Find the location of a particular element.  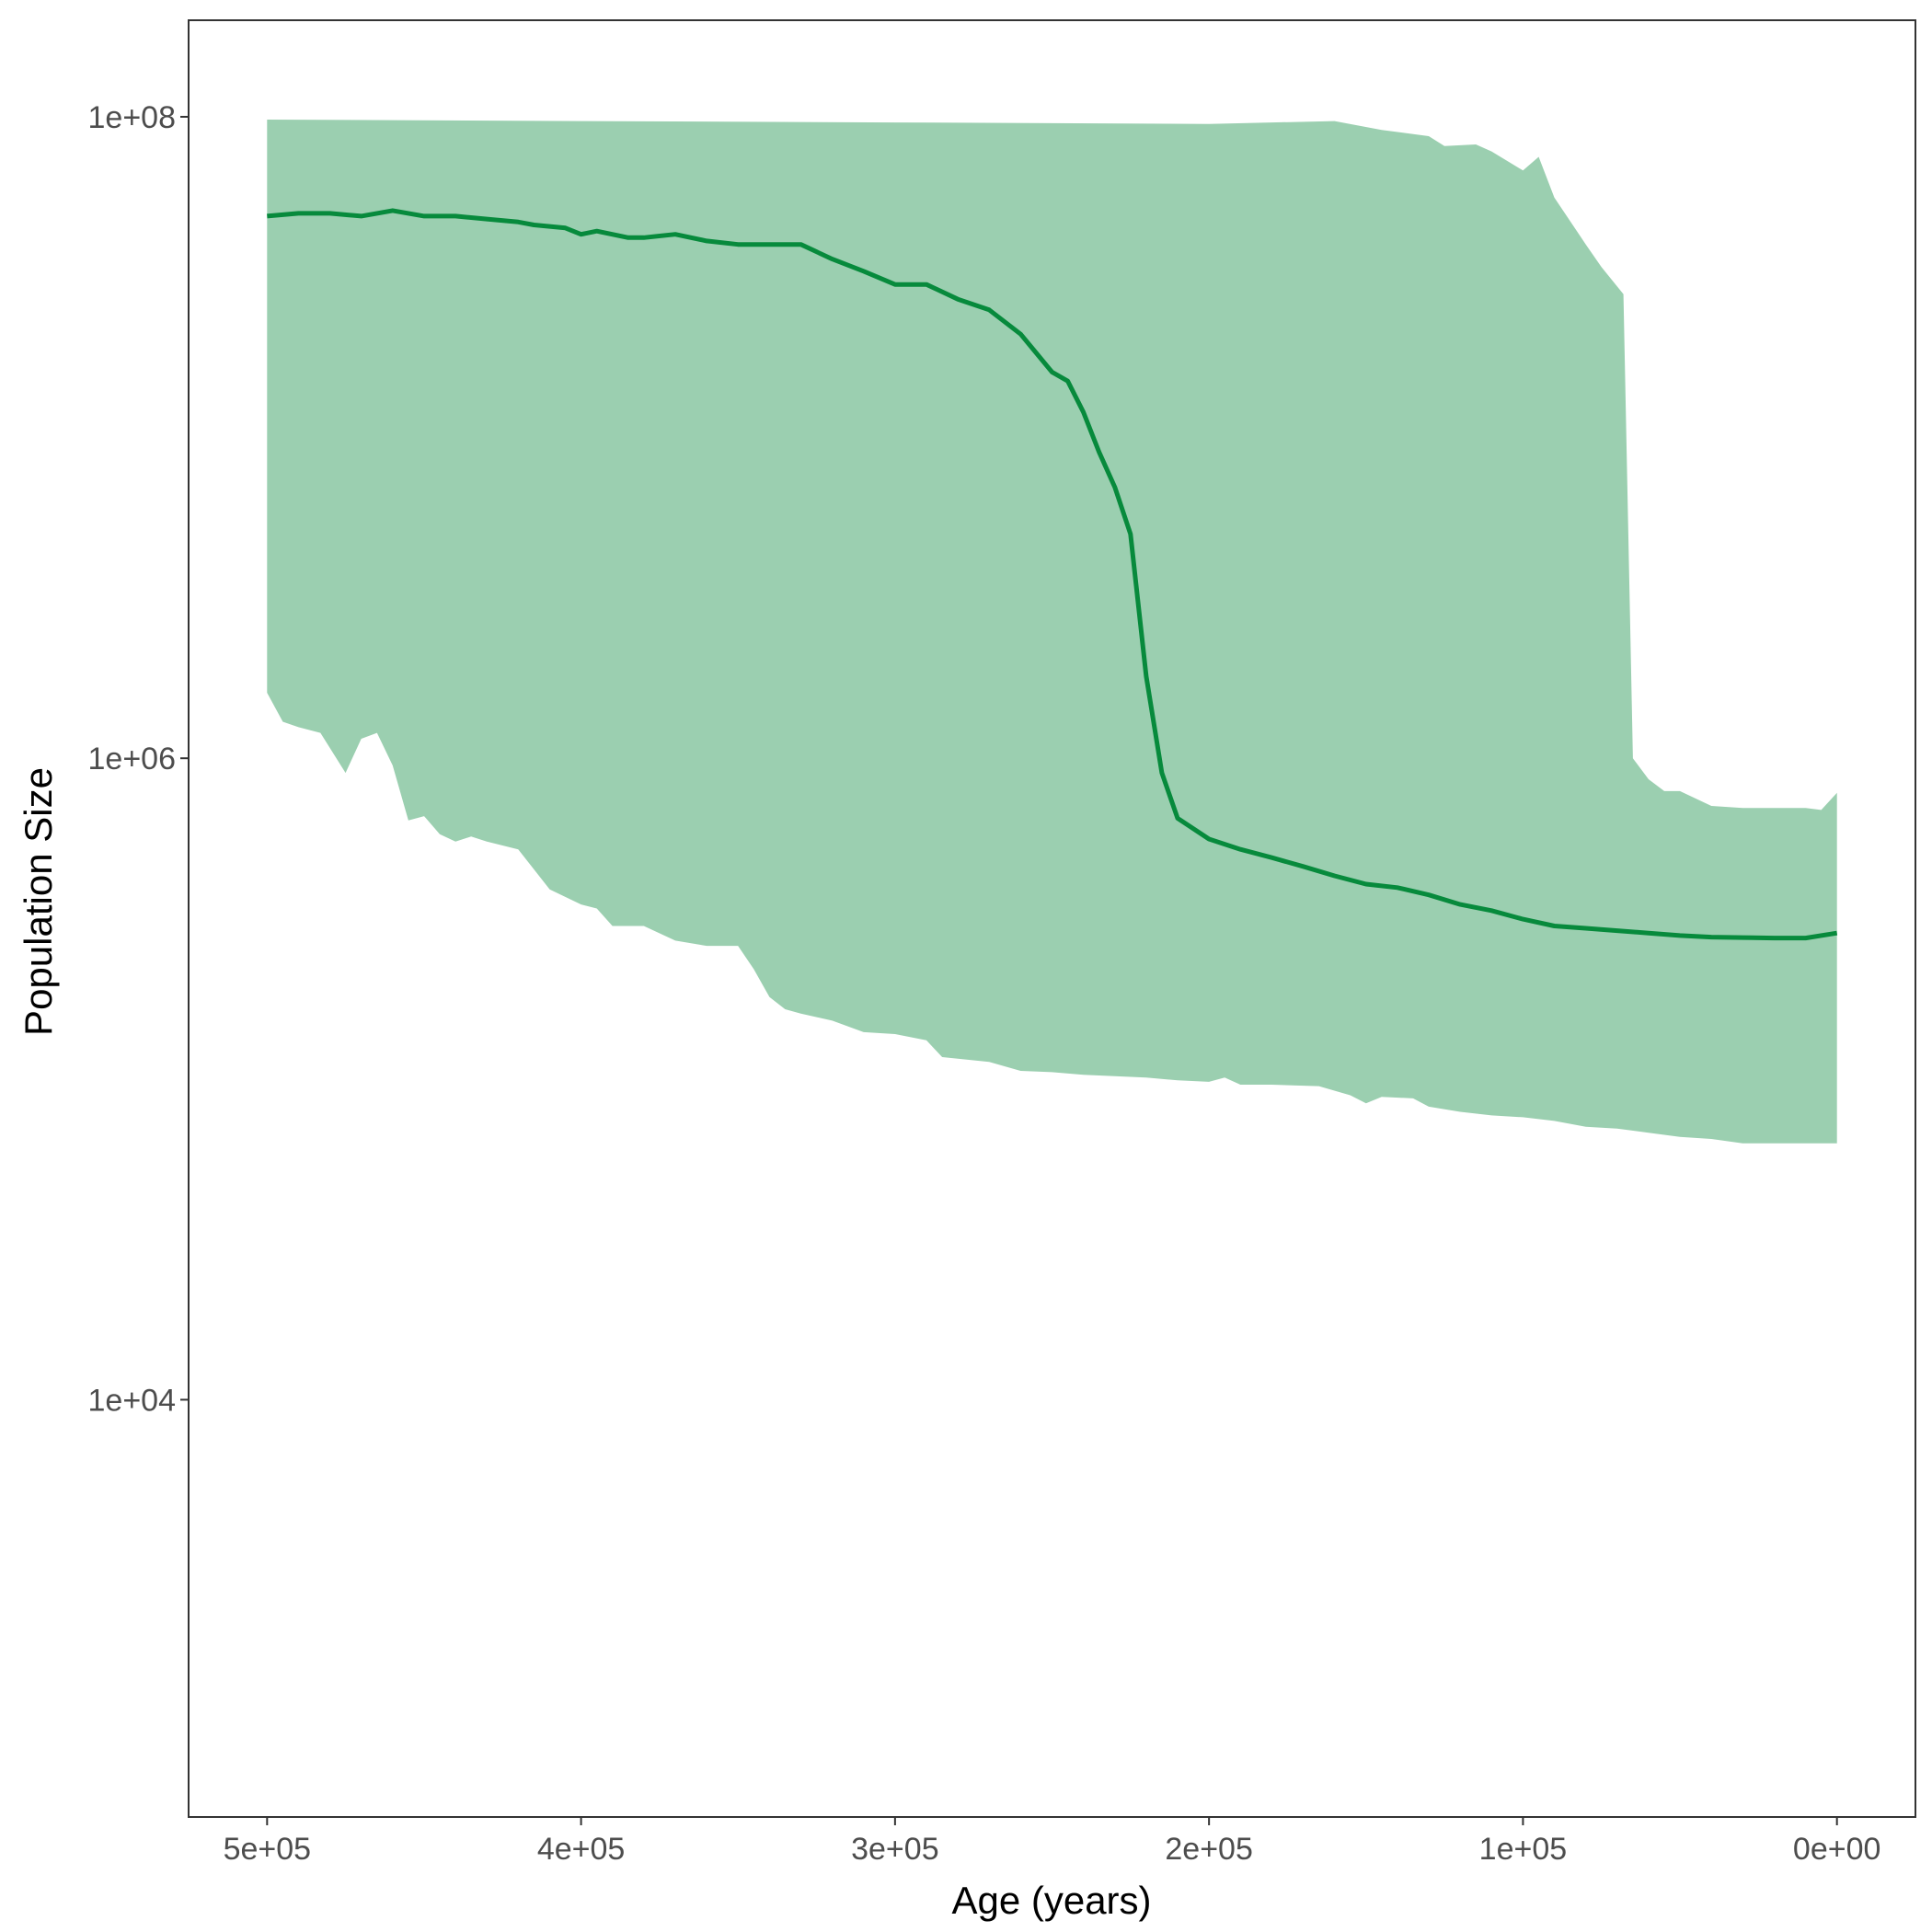

x-tick-label: 5e+05 is located at coordinates (268, 1849).